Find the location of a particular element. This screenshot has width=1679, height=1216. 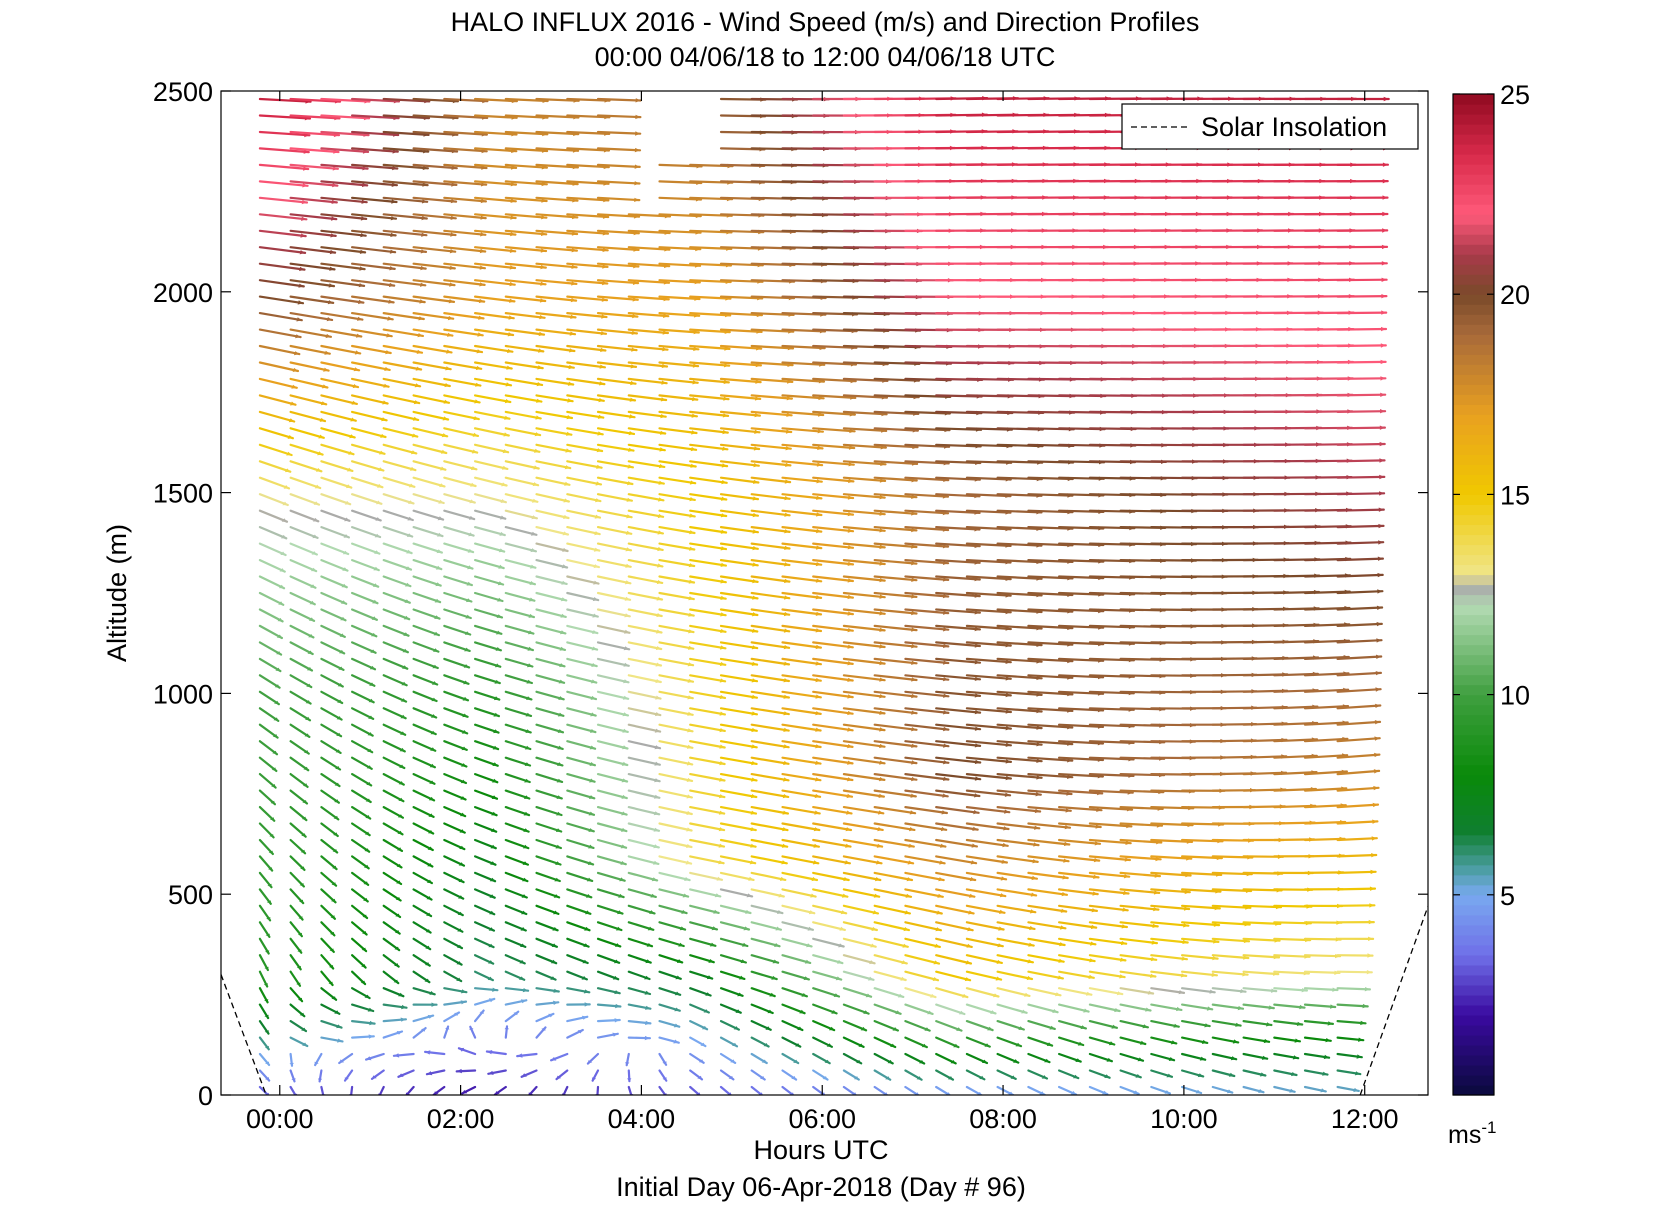

colorbar-tick-label: 20 is located at coordinates (1515, 295).